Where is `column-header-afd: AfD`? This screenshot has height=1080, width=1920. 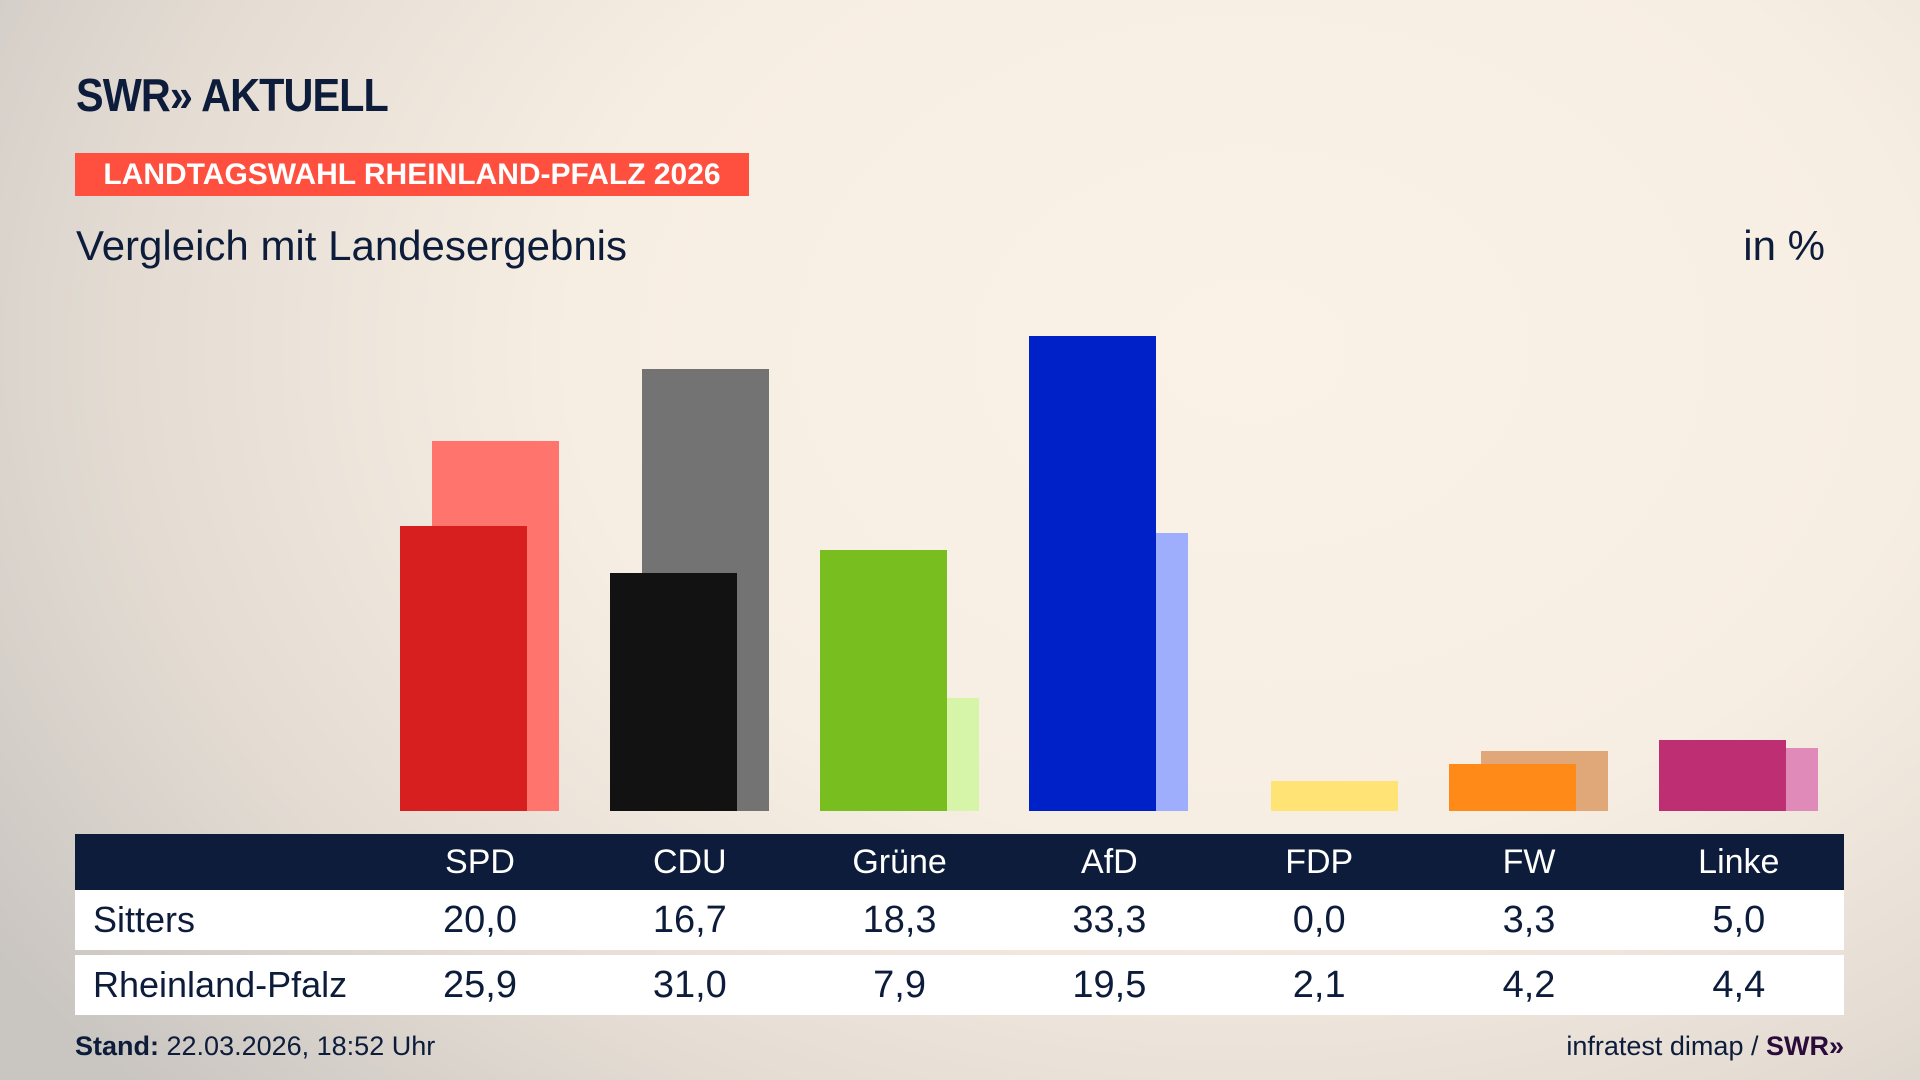
column-header-afd: AfD is located at coordinates (1109, 861).